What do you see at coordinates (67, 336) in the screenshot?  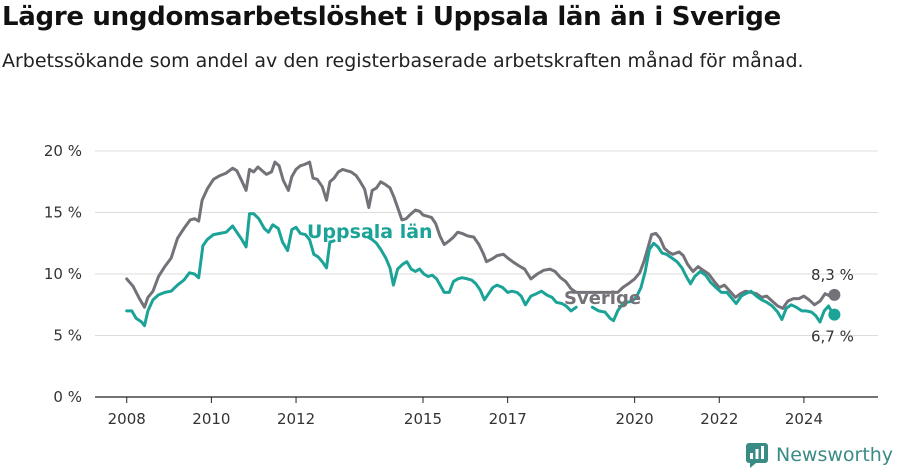 I see `y-tick-label: 5 %` at bounding box center [67, 336].